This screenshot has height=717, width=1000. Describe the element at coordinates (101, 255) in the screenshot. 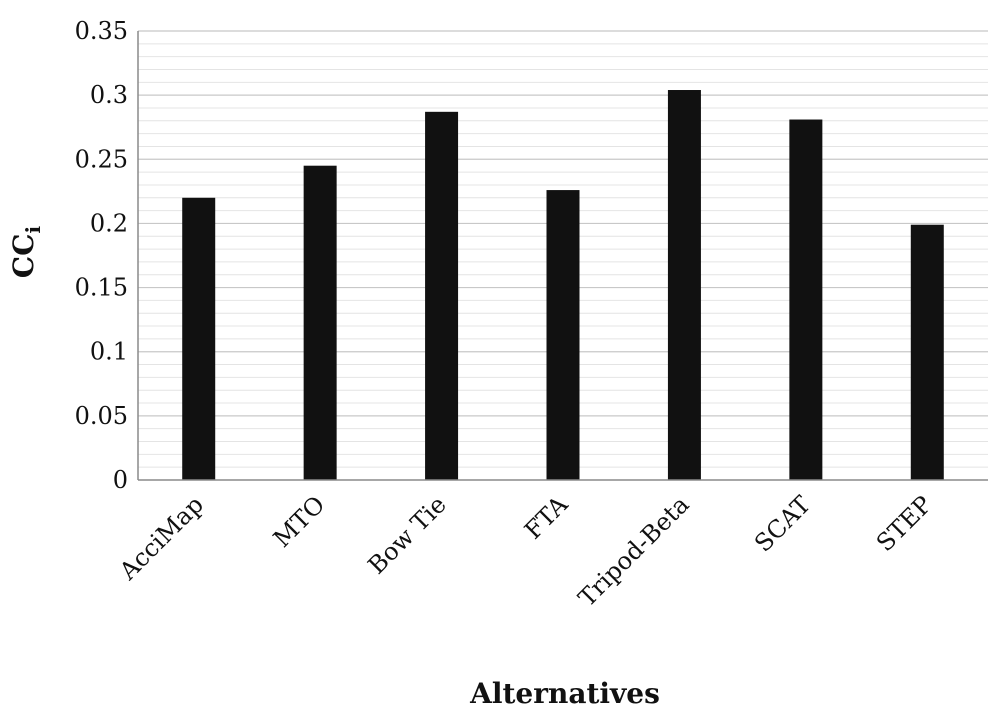

I see `y-tick-labels: 0 0.05 0.1 0.15 0.2 0.25 0.3 0.35` at that location.